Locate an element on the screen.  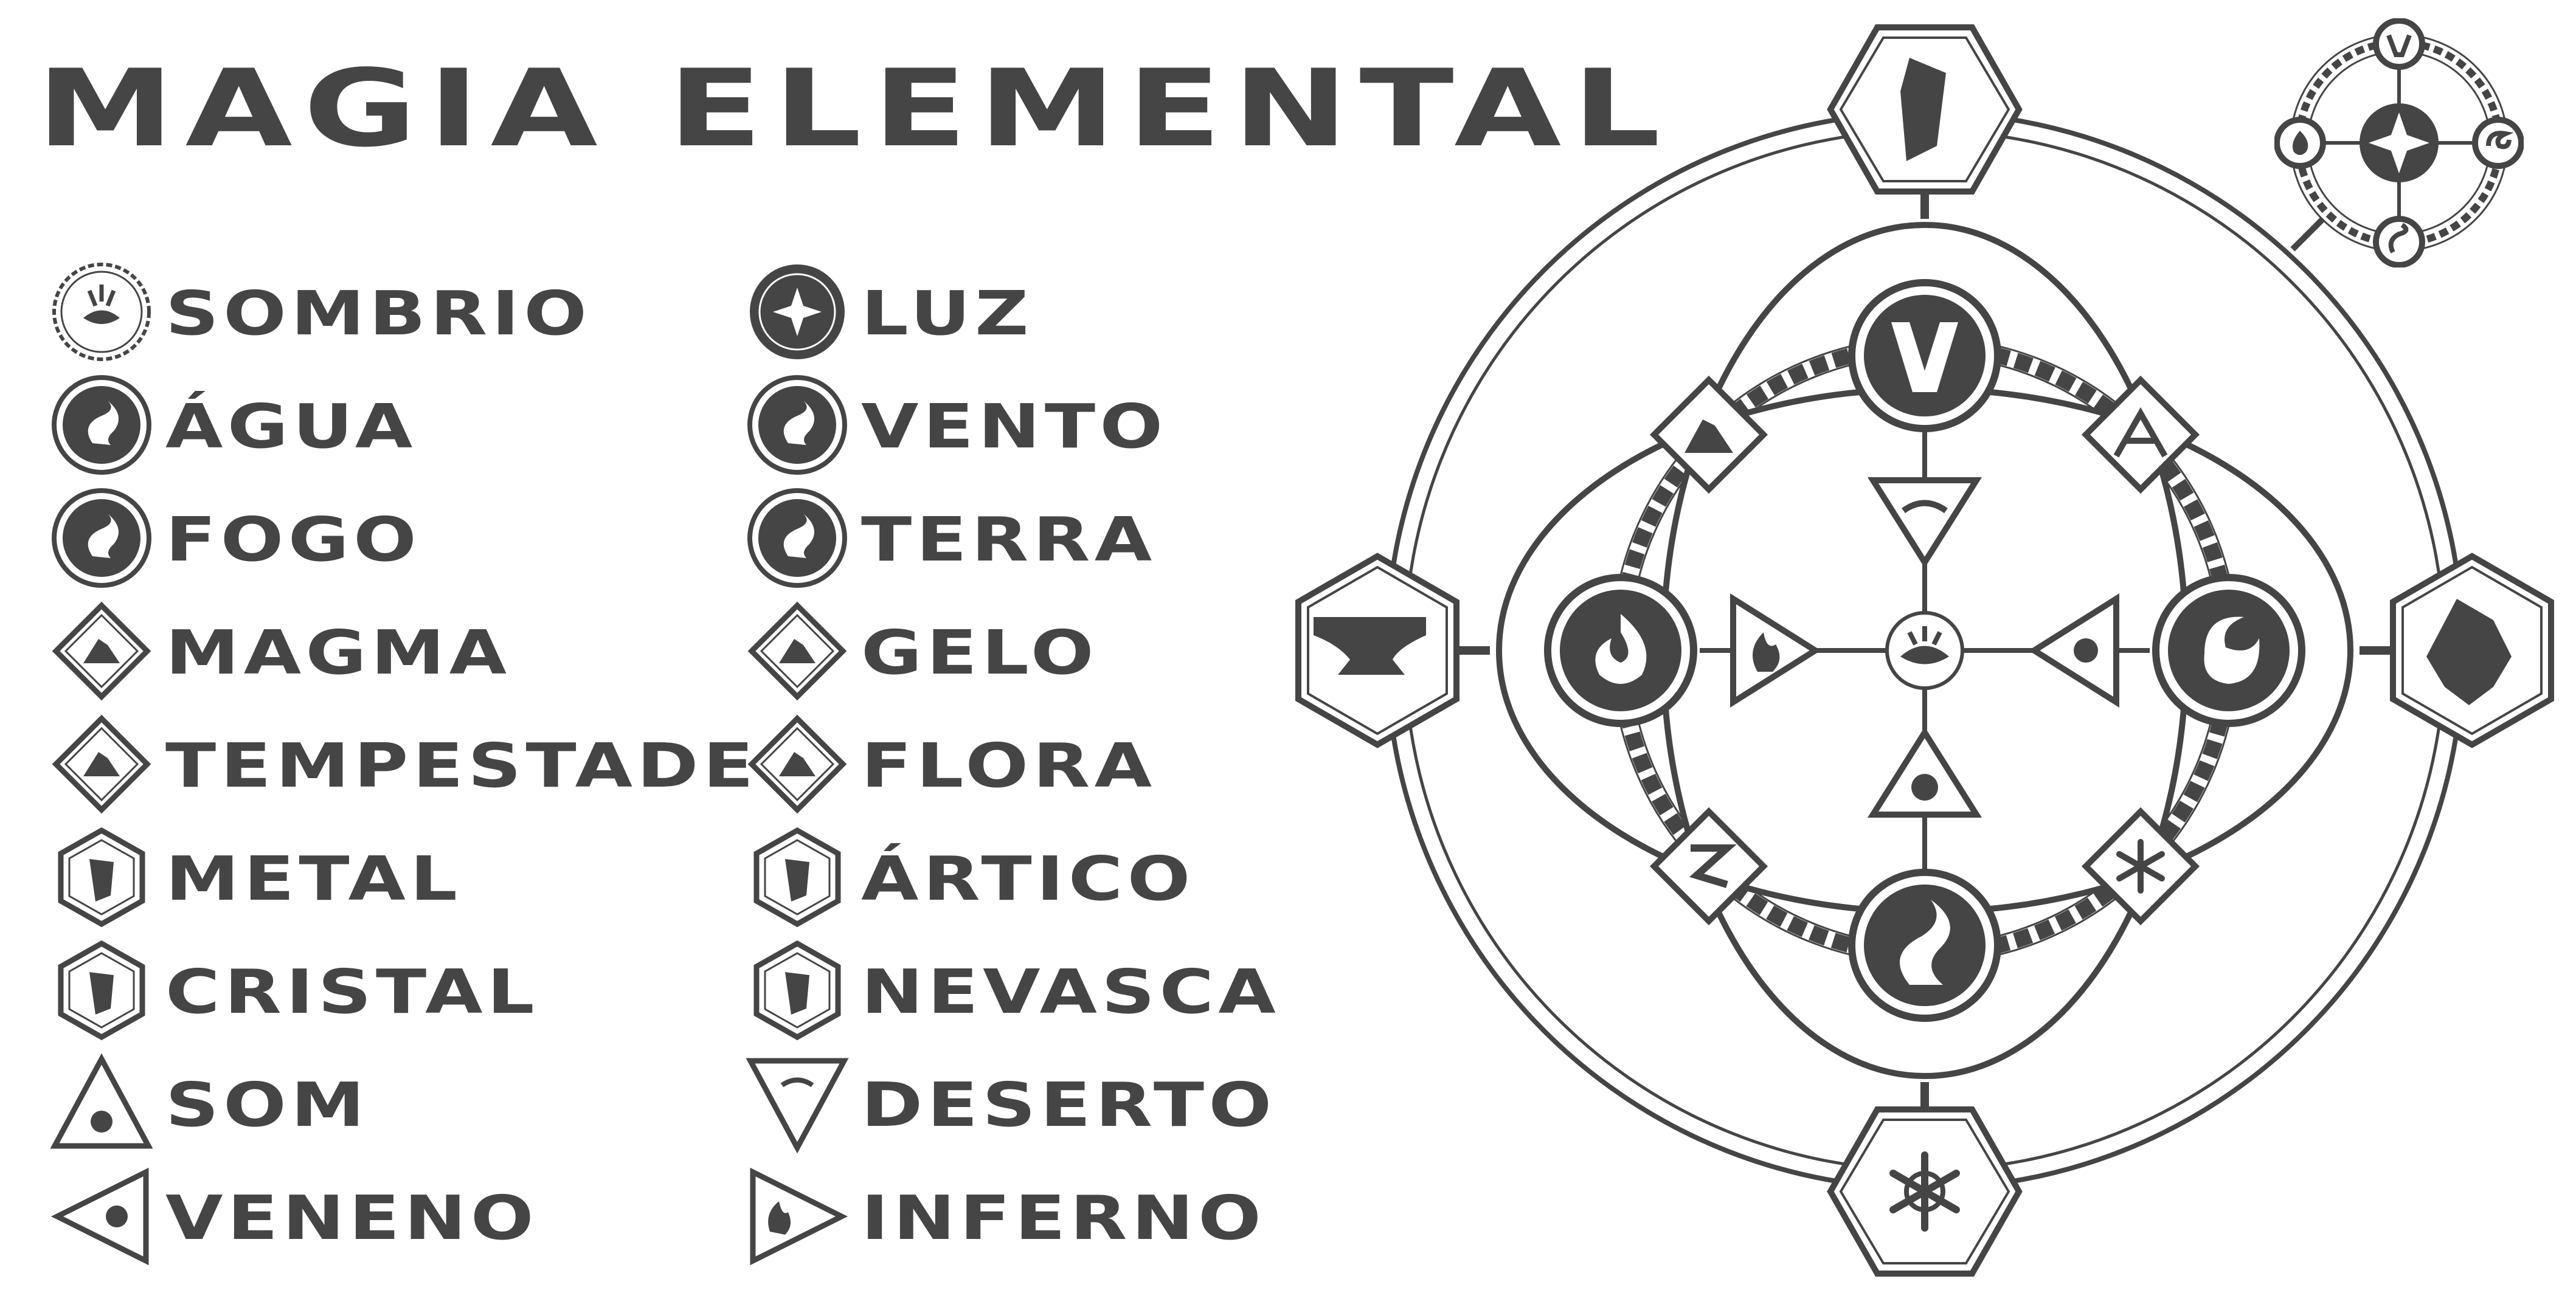
legend-item: DESERTO is located at coordinates (1080, 1103).